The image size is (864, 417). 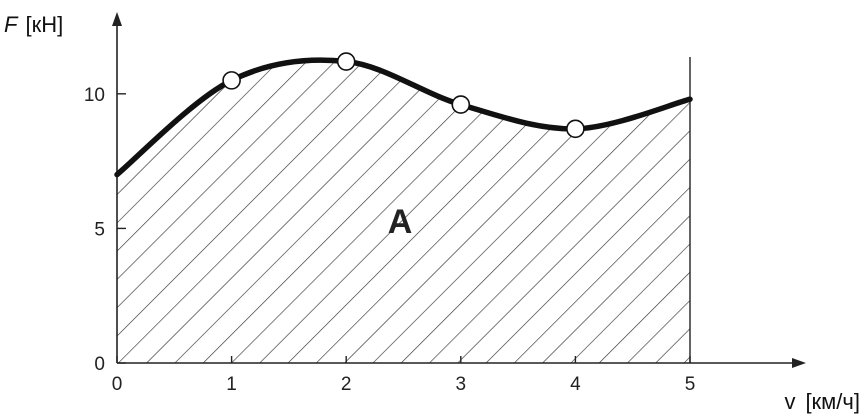 What do you see at coordinates (461, 384) in the screenshot?
I see `x-tick-label: 3` at bounding box center [461, 384].